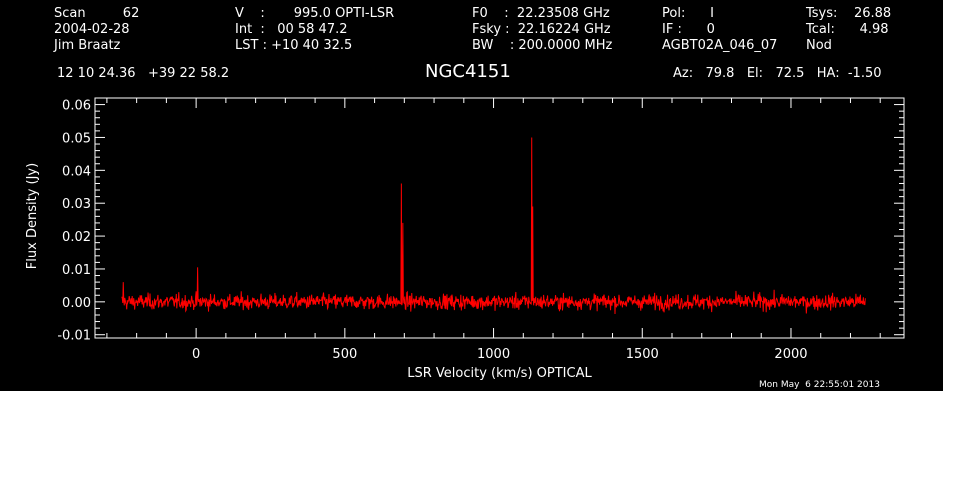  What do you see at coordinates (344, 354) in the screenshot?
I see `x-tick-label: 500` at bounding box center [344, 354].